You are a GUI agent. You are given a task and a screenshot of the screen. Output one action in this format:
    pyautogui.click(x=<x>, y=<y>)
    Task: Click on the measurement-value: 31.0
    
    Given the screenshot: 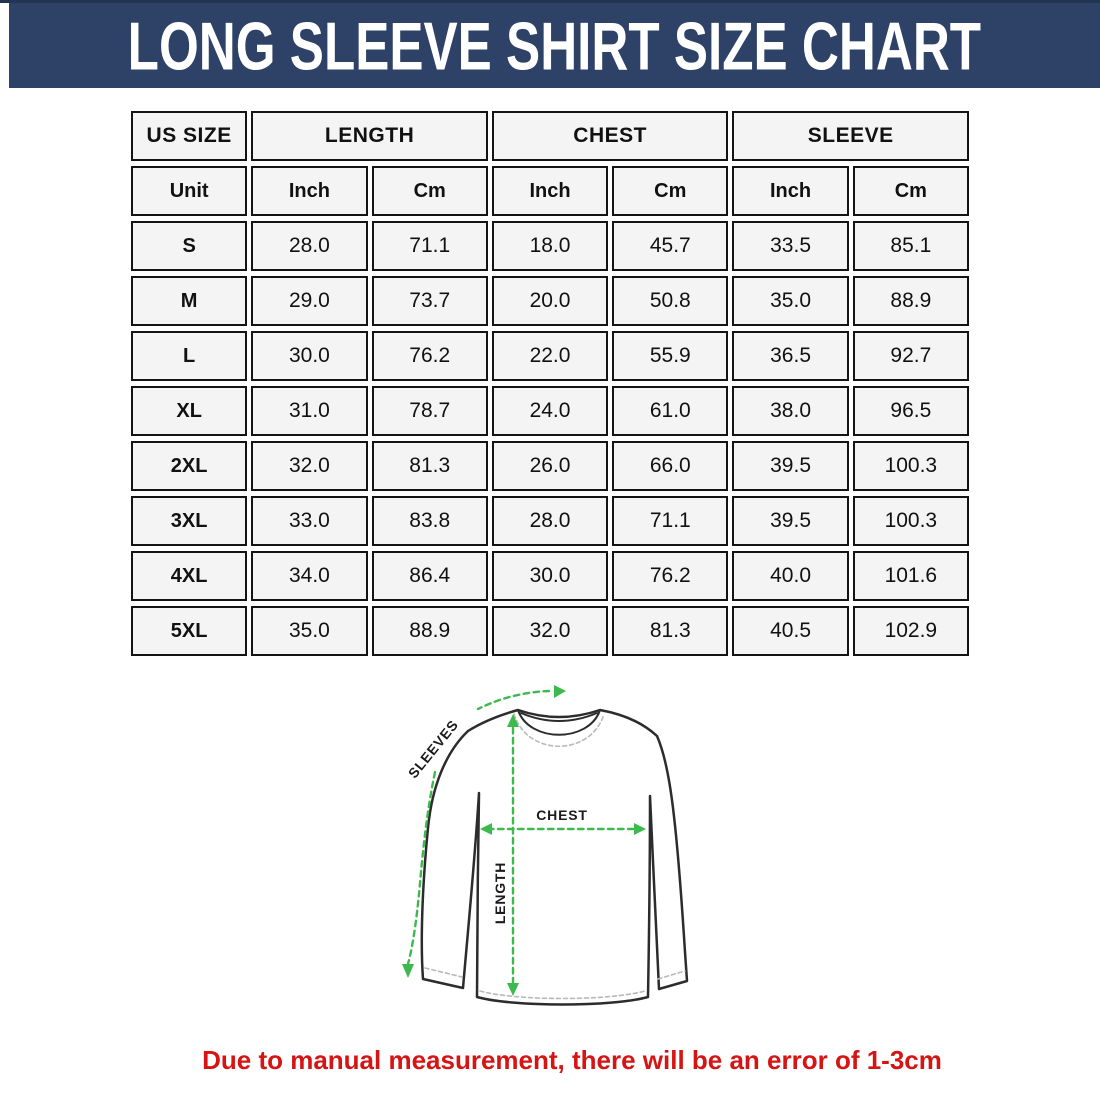 What is the action you would take?
    pyautogui.click(x=309, y=411)
    